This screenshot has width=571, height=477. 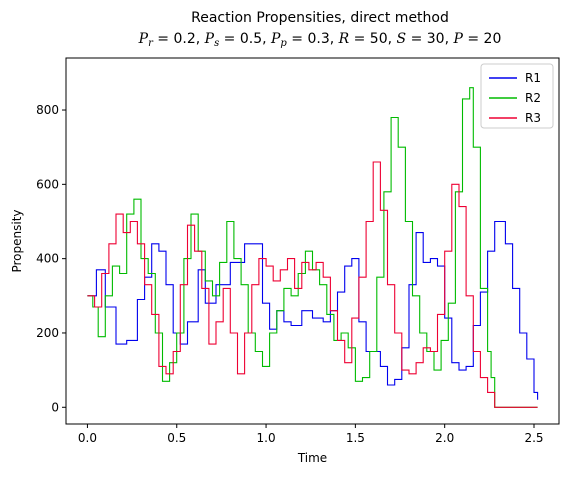 I want to click on y-tick-label: 800, so click(x=47, y=110).